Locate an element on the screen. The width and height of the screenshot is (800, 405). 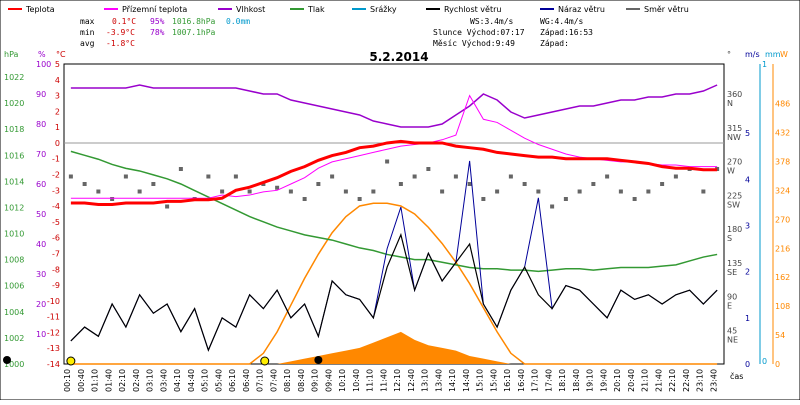
tick-label-hpa: 1010 is located at coordinates (14, 234).